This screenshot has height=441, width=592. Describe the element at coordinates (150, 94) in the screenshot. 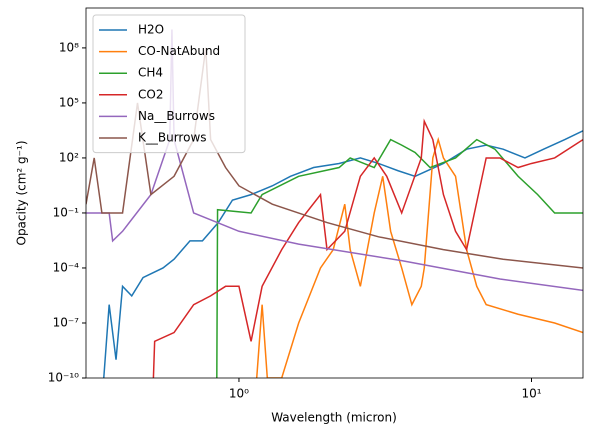

I see `legend-label: CO2` at that location.